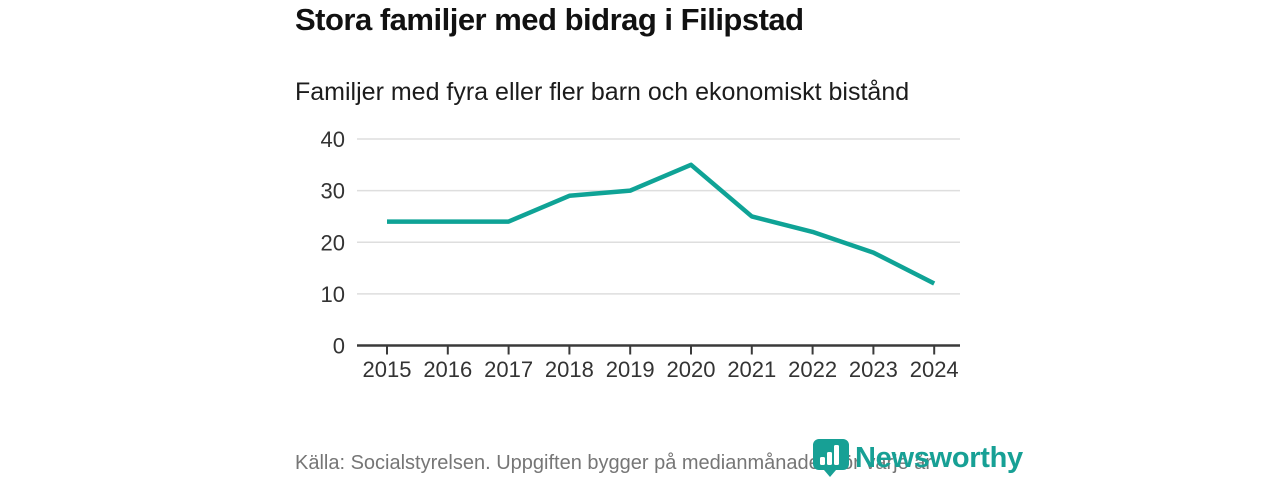  Describe the element at coordinates (691, 369) in the screenshot. I see `x-axis-tick-label: 2020` at that location.